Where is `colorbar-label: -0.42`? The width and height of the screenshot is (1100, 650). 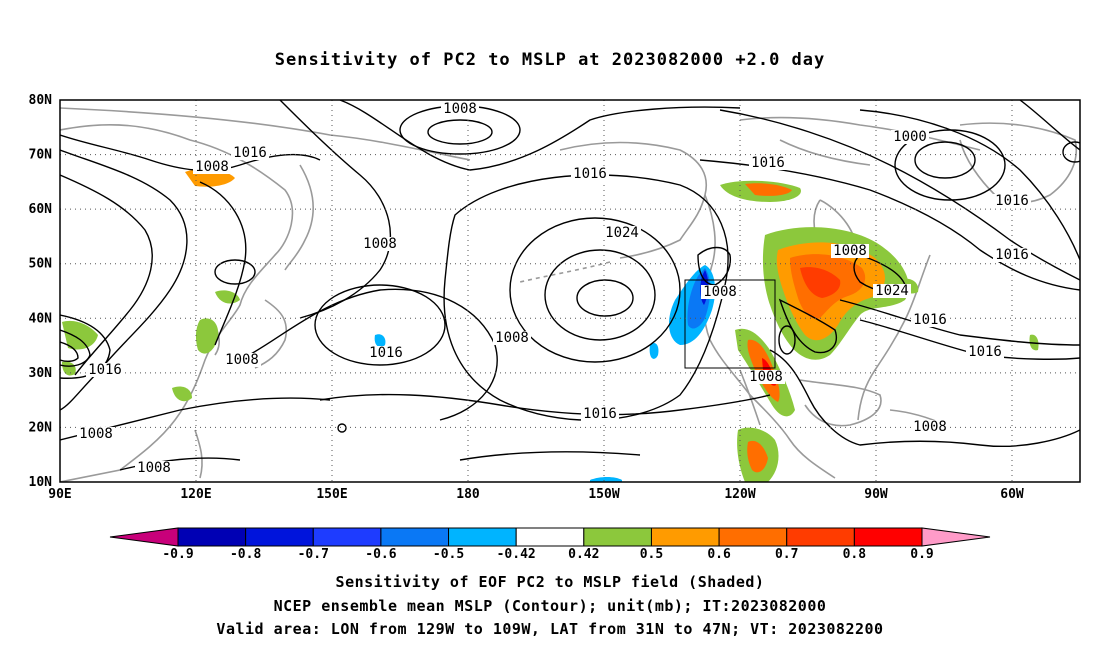
colorbar-label: -0.42 is located at coordinates (516, 554).